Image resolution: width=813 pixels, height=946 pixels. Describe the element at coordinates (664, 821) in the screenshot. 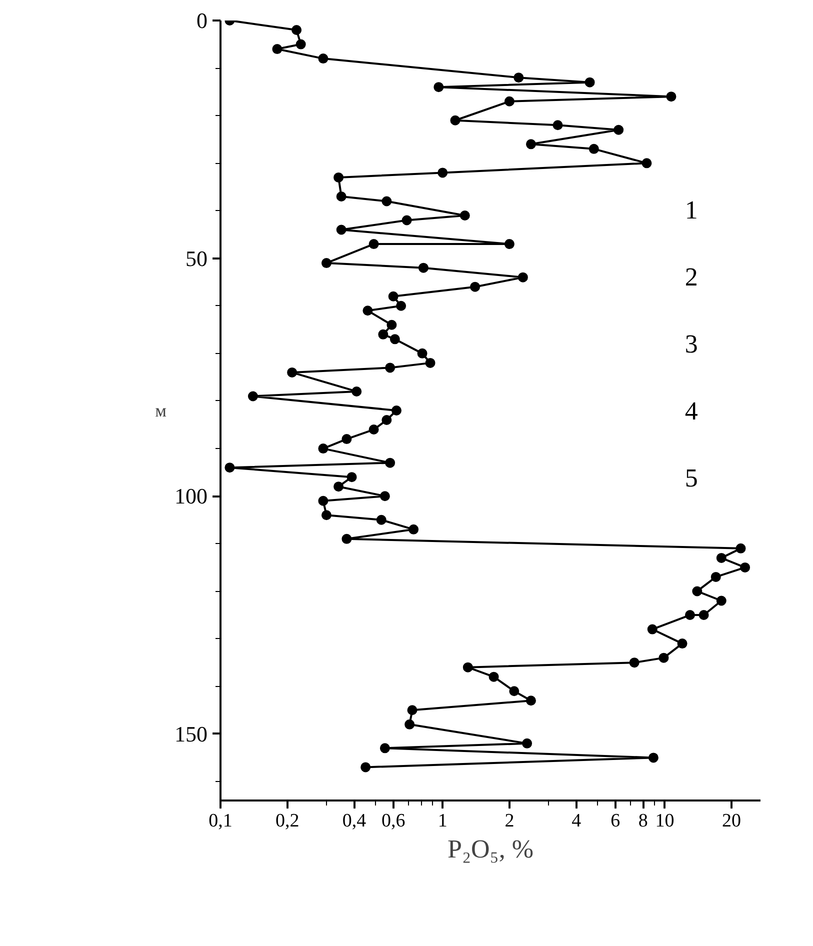

I see `x-tick-label: 10` at that location.